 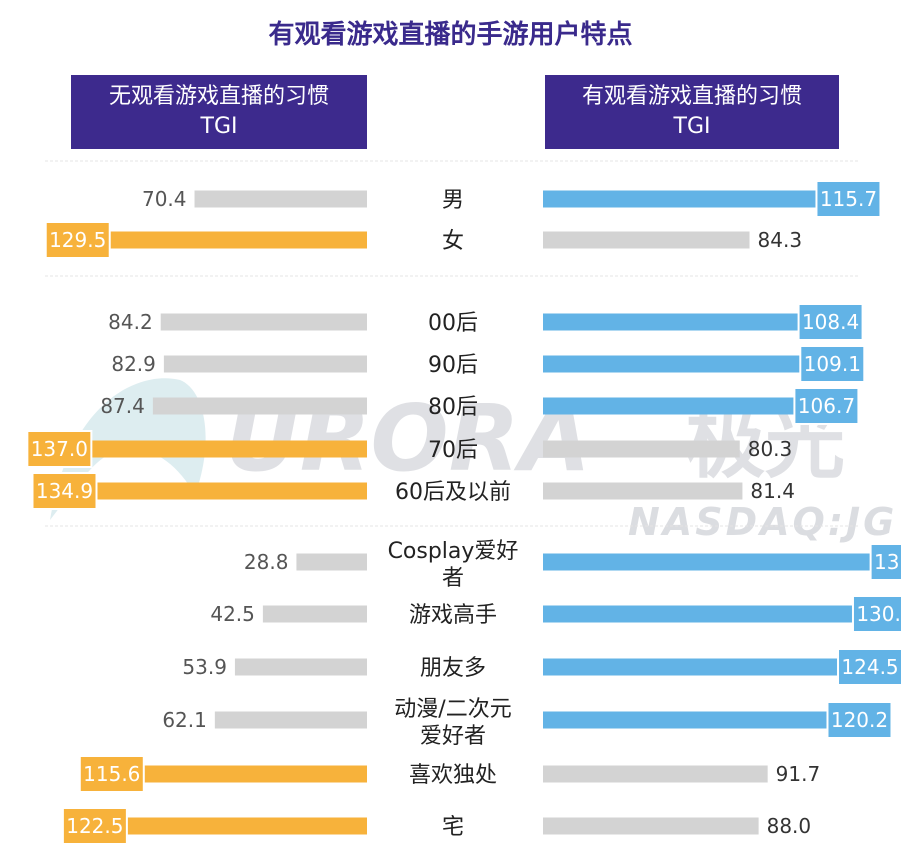 I want to click on left-series-header: 无观看游戏直播的习惯 TGI, so click(x=219, y=112).